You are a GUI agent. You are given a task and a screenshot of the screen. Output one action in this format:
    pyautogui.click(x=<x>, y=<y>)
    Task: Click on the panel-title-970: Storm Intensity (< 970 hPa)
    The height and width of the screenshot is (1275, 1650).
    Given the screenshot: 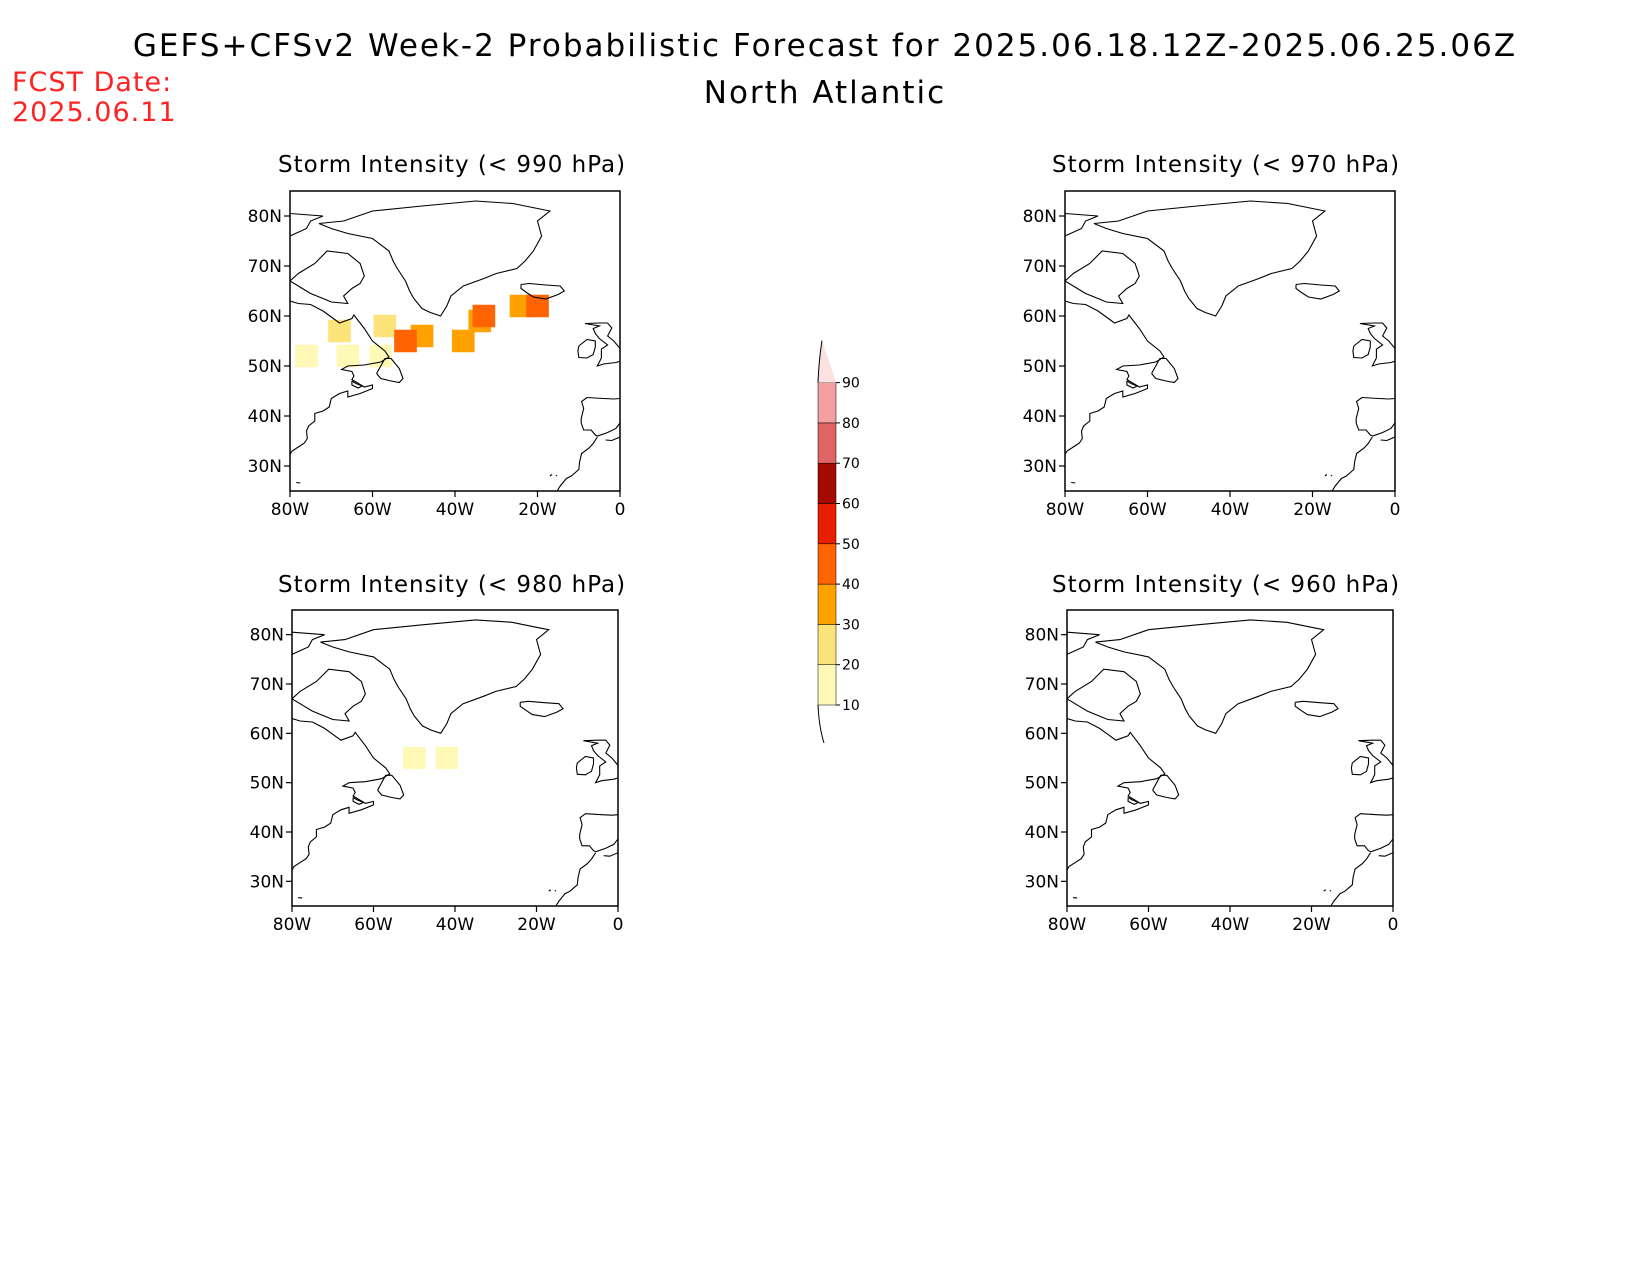 What is the action you would take?
    pyautogui.click(x=1226, y=165)
    